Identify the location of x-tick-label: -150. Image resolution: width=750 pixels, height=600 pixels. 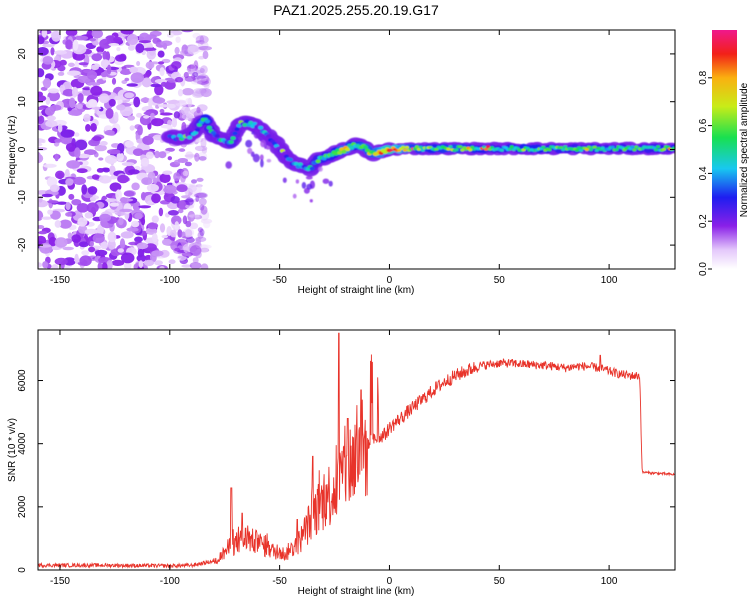
(60, 280).